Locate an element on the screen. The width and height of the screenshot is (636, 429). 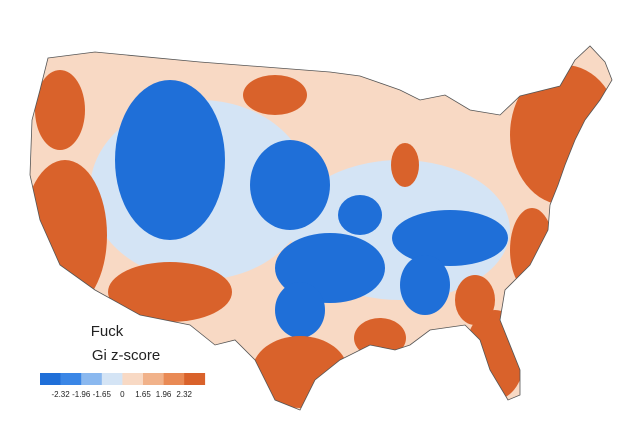
legend-tick-label: 1.65 is located at coordinates (143, 394).